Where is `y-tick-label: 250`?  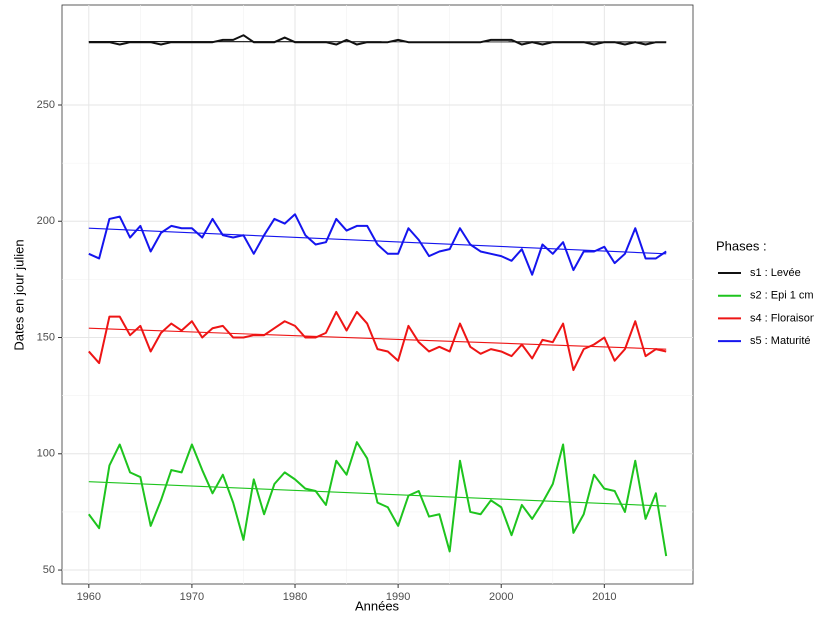 y-tick-label: 250 is located at coordinates (46, 105).